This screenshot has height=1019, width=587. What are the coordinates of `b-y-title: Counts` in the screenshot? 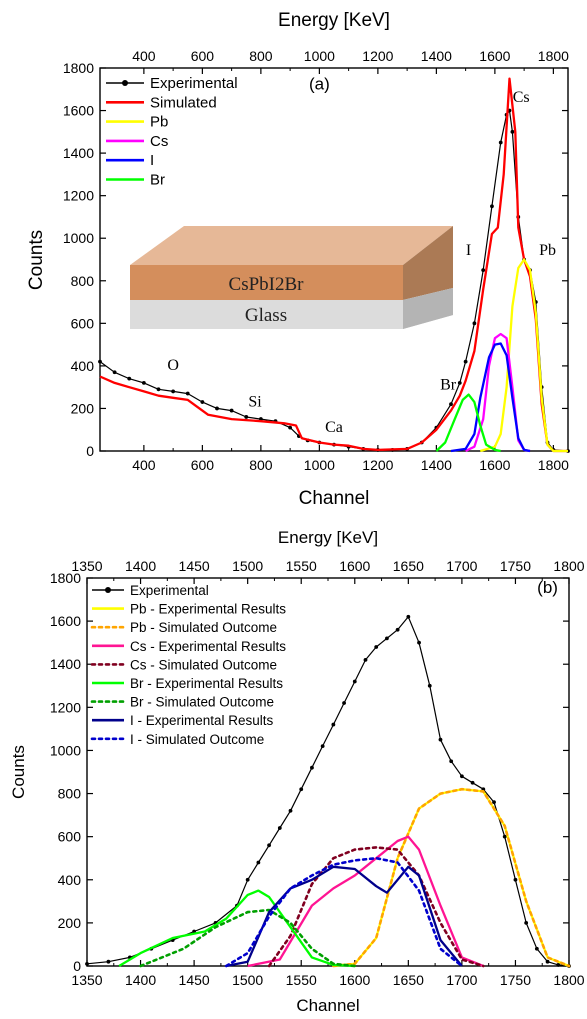 It's located at (18, 772).